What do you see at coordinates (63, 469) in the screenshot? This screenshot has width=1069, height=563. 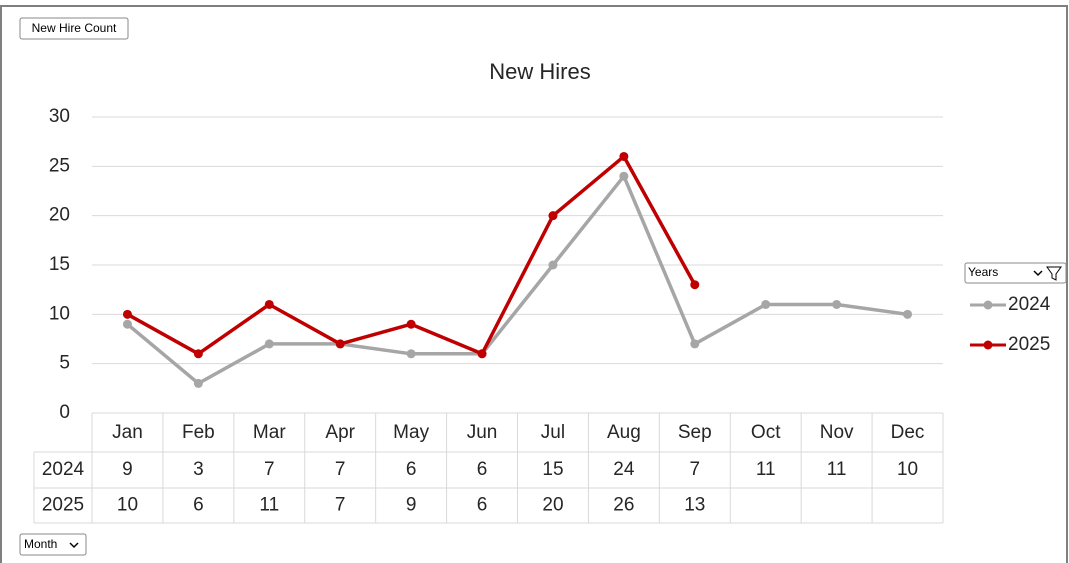 I see `table-series-name: 2024` at bounding box center [63, 469].